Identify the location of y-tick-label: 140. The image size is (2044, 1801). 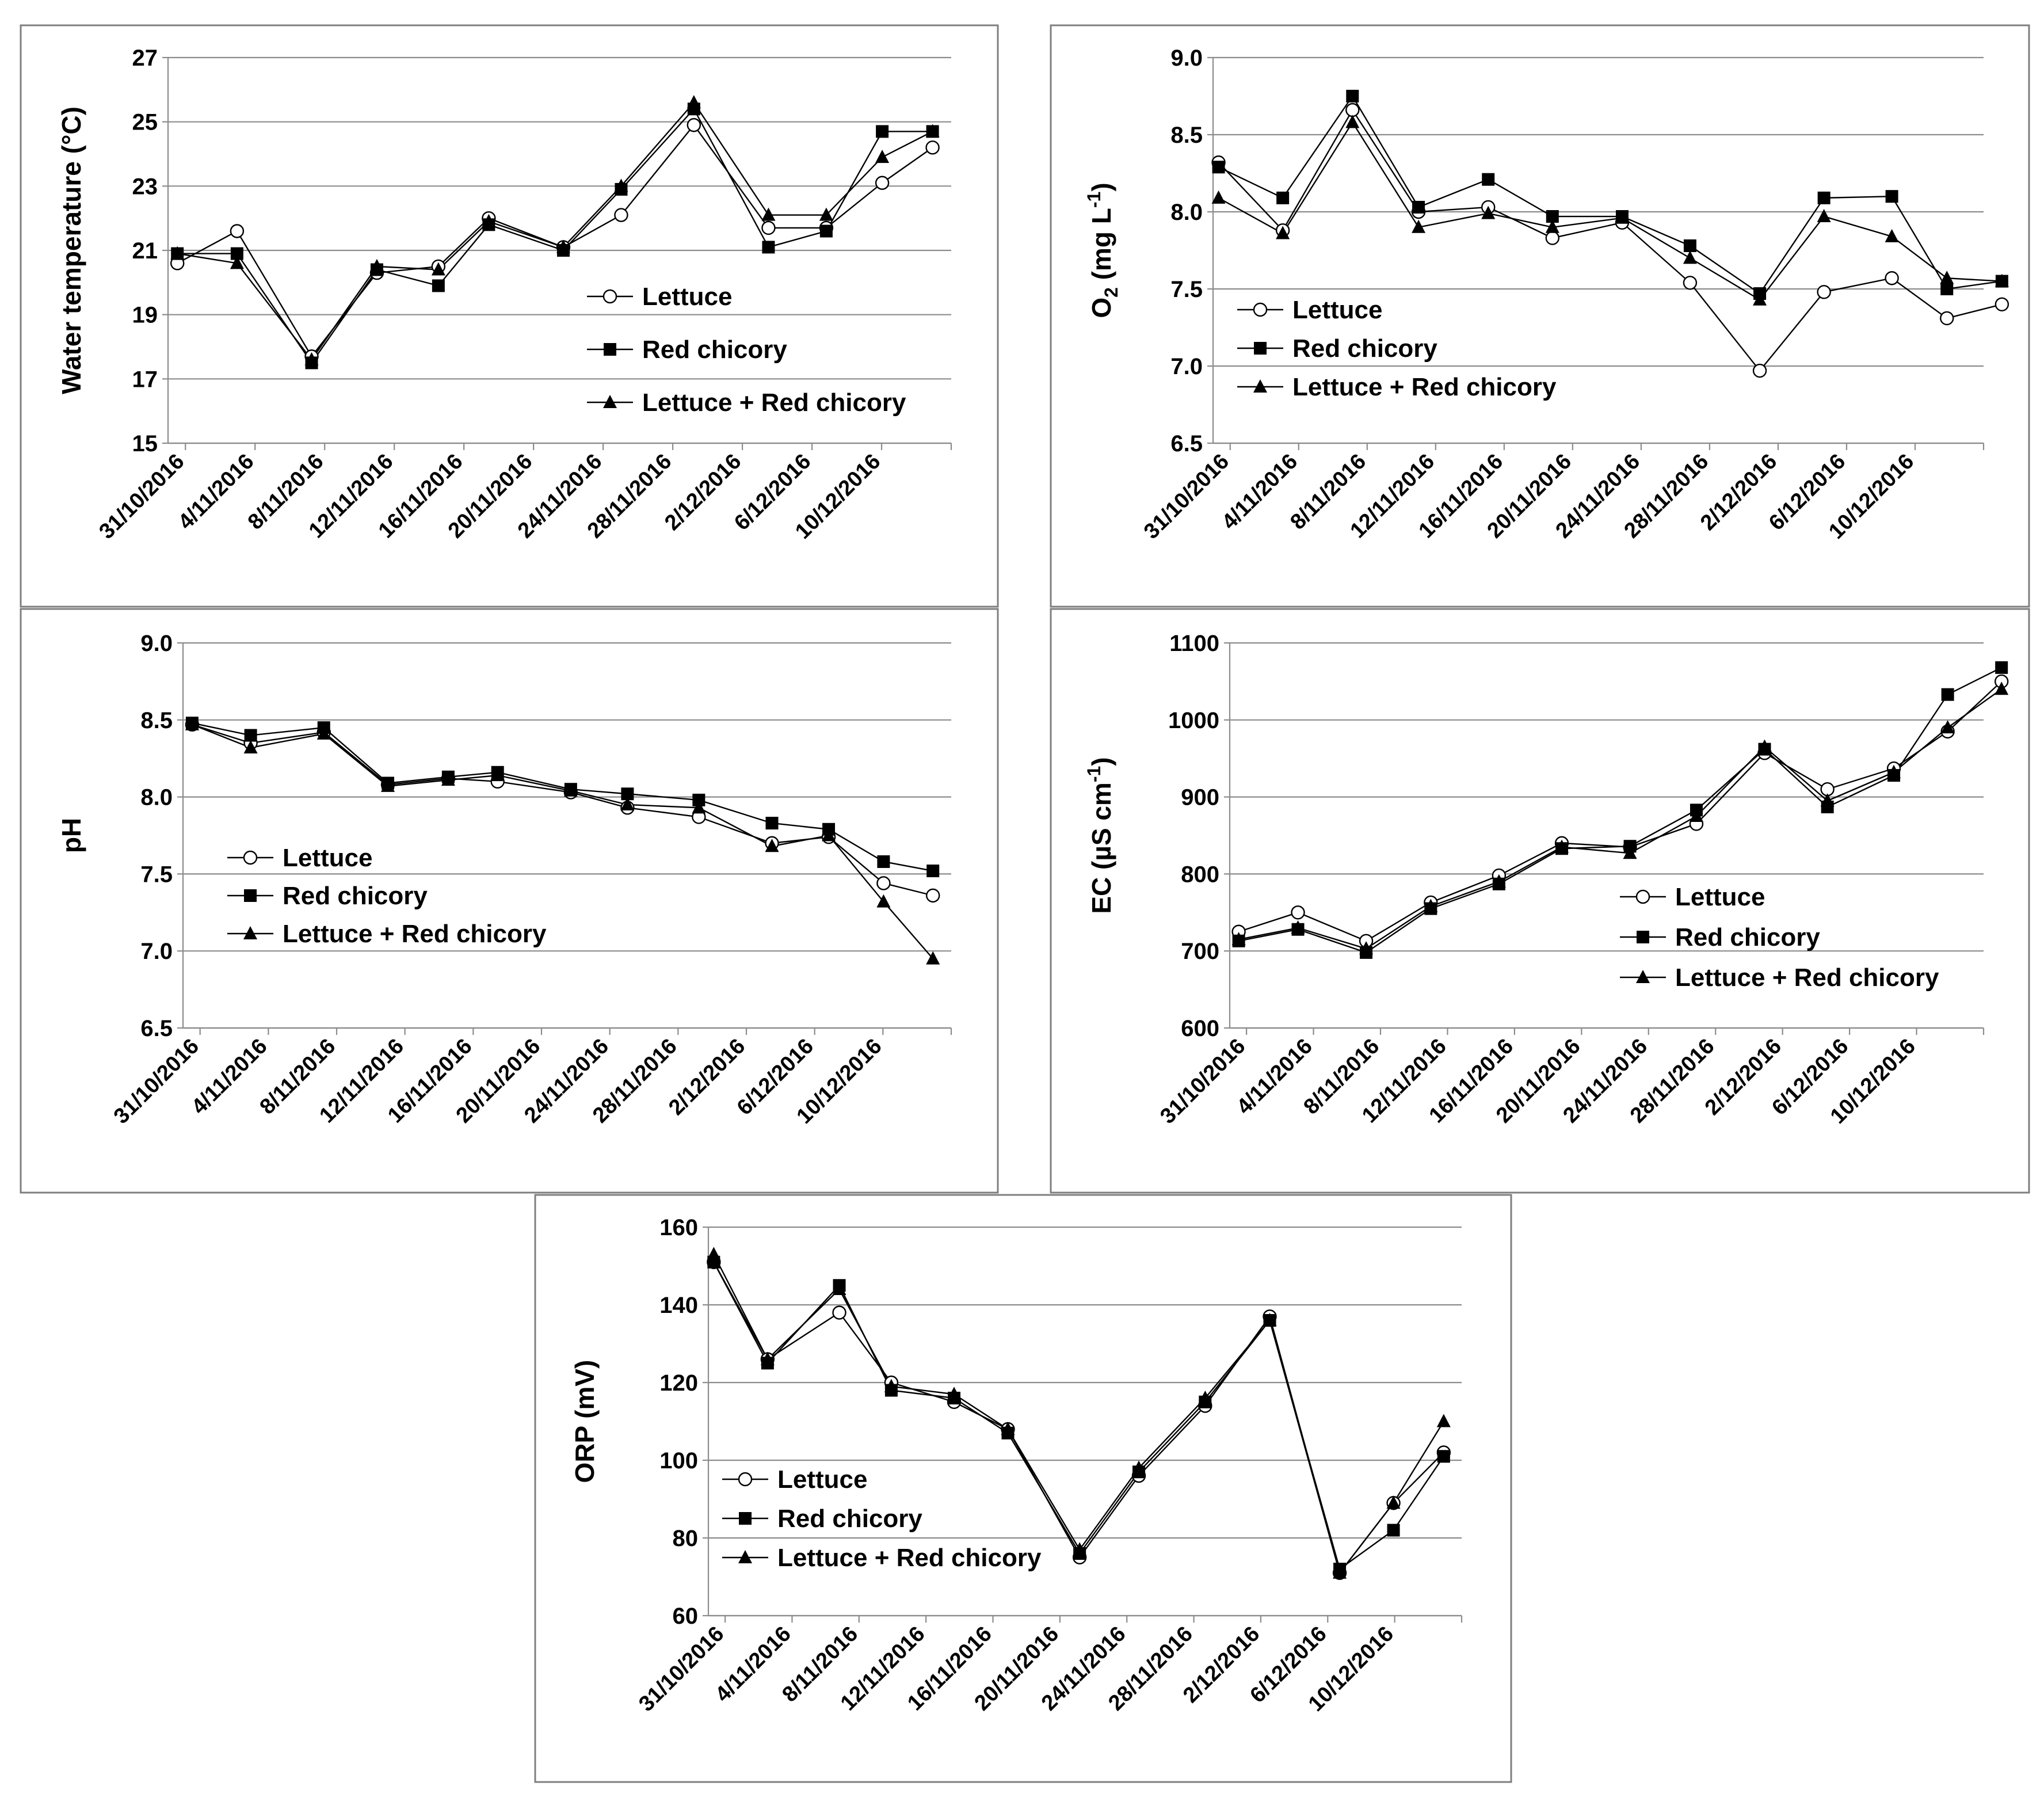
(678, 1305).